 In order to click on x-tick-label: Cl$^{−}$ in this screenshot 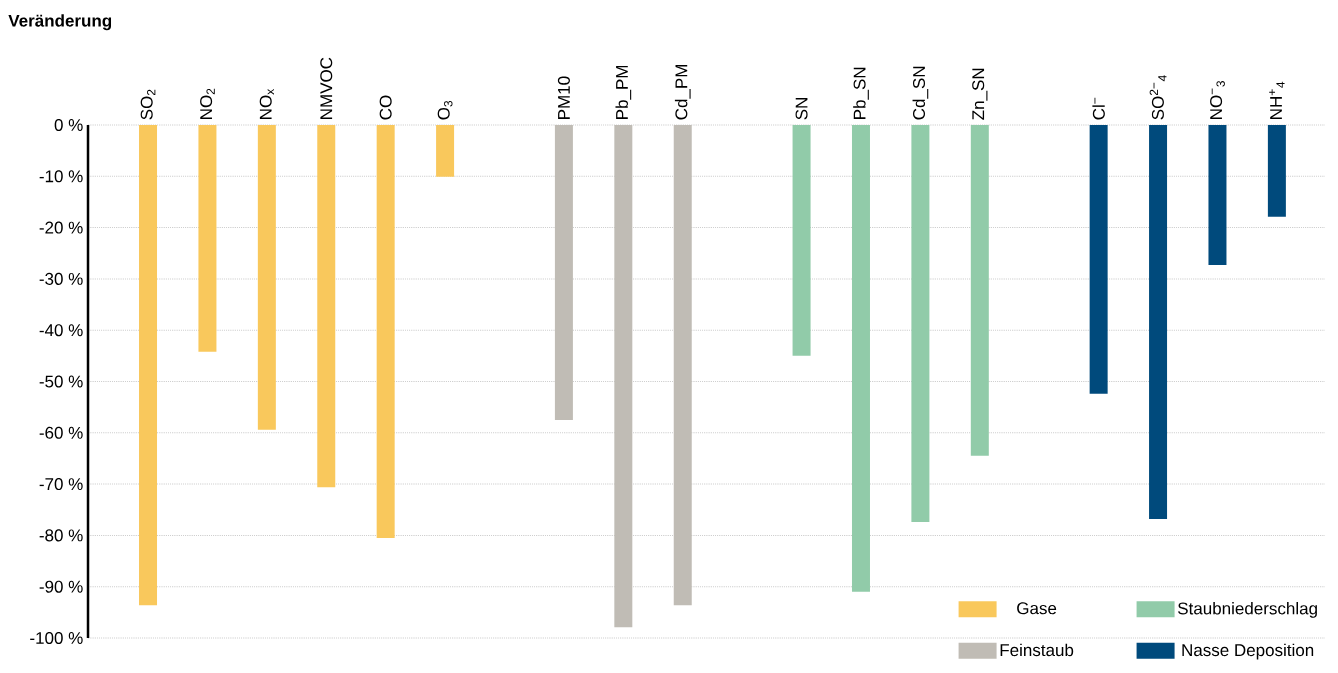, I will do `click(1098, 108)`.